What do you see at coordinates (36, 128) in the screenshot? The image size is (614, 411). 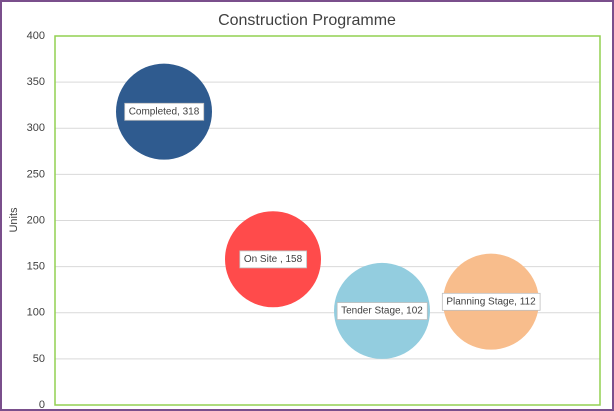 I see `y-tick-label: 300` at bounding box center [36, 128].